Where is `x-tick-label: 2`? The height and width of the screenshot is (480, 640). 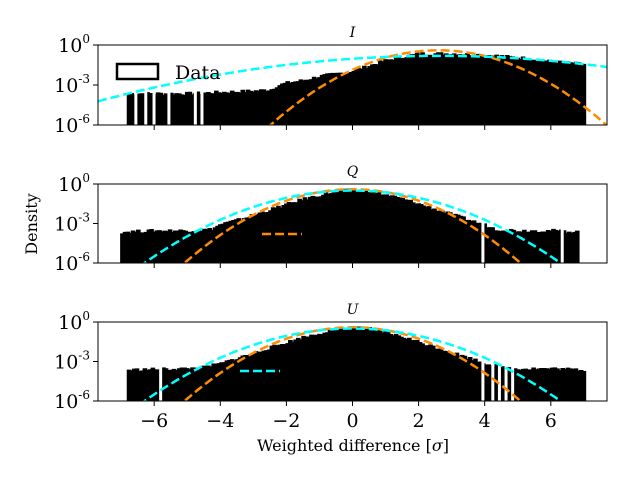 x-tick-label: 2 is located at coordinates (419, 421).